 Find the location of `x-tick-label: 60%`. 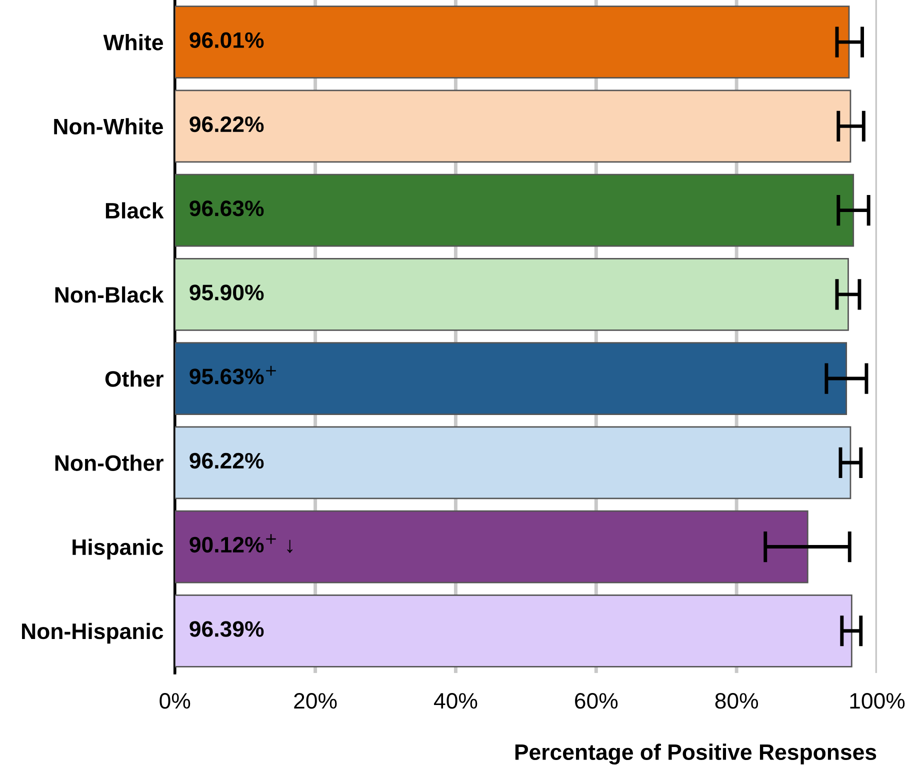

x-tick-label: 60% is located at coordinates (596, 701).